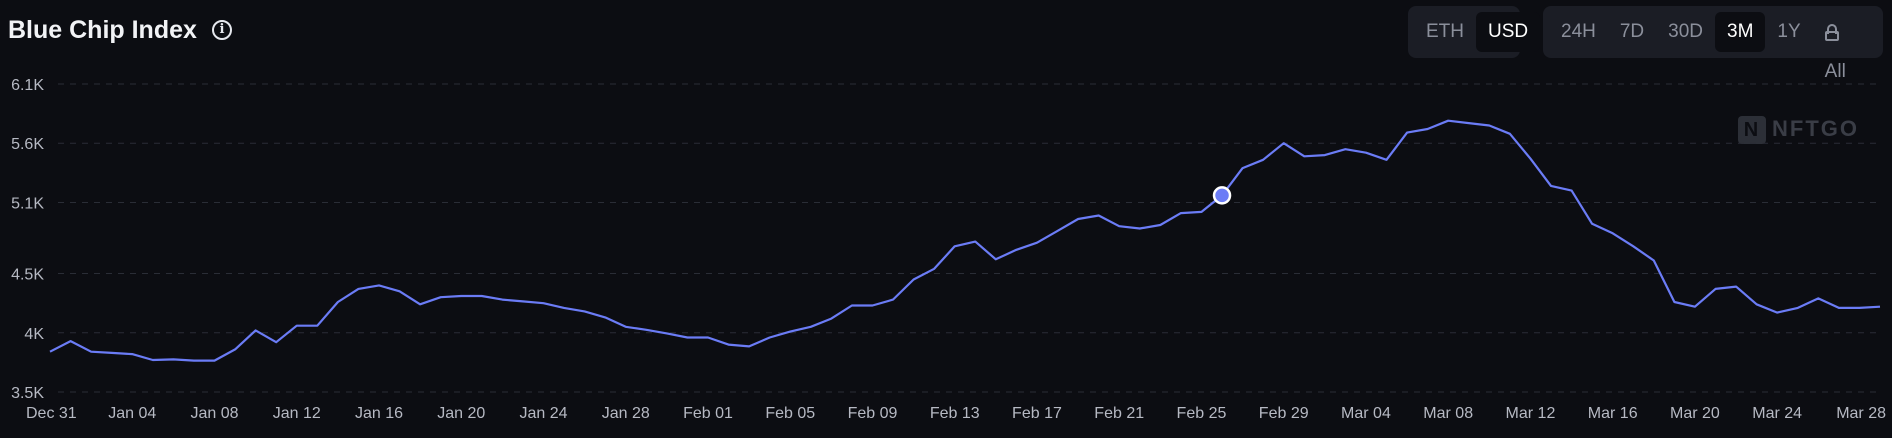  What do you see at coordinates (1474, 32) in the screenshot?
I see `currency-toggle: ETH USD` at bounding box center [1474, 32].